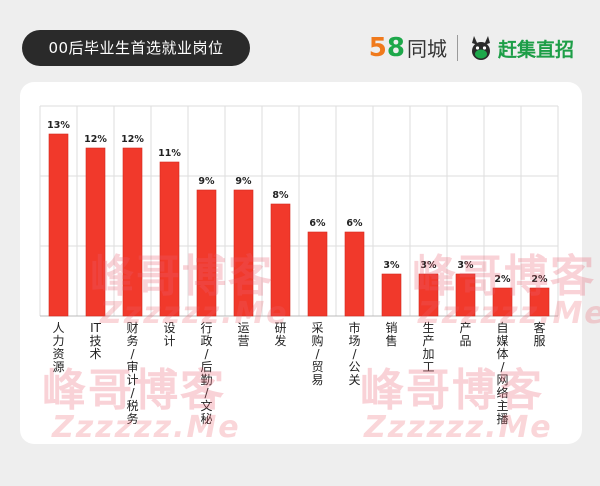 The height and width of the screenshot is (486, 600). Describe the element at coordinates (426, 49) in the screenshot. I see `logo-58-text: 同城` at that location.